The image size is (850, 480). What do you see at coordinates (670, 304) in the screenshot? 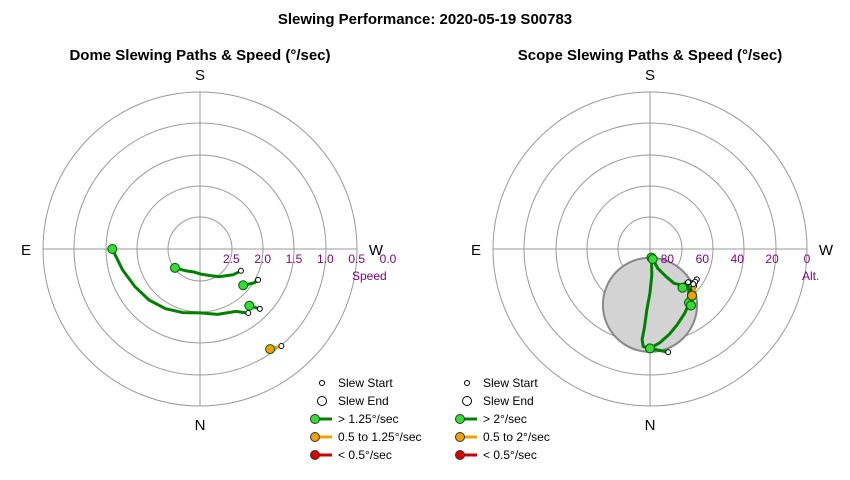
I see `scope-slew-paths` at bounding box center [670, 304].